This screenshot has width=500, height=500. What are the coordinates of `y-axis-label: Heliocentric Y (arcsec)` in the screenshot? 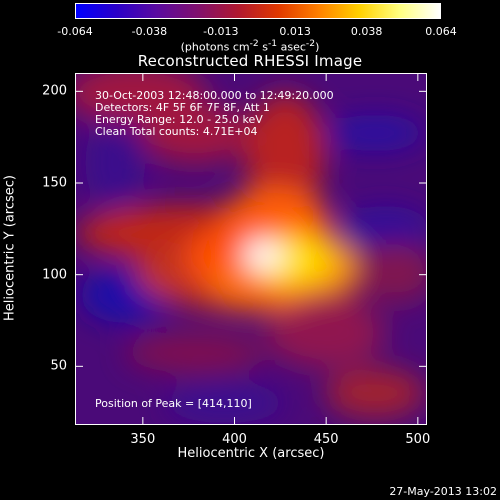 It's located at (10, 248).